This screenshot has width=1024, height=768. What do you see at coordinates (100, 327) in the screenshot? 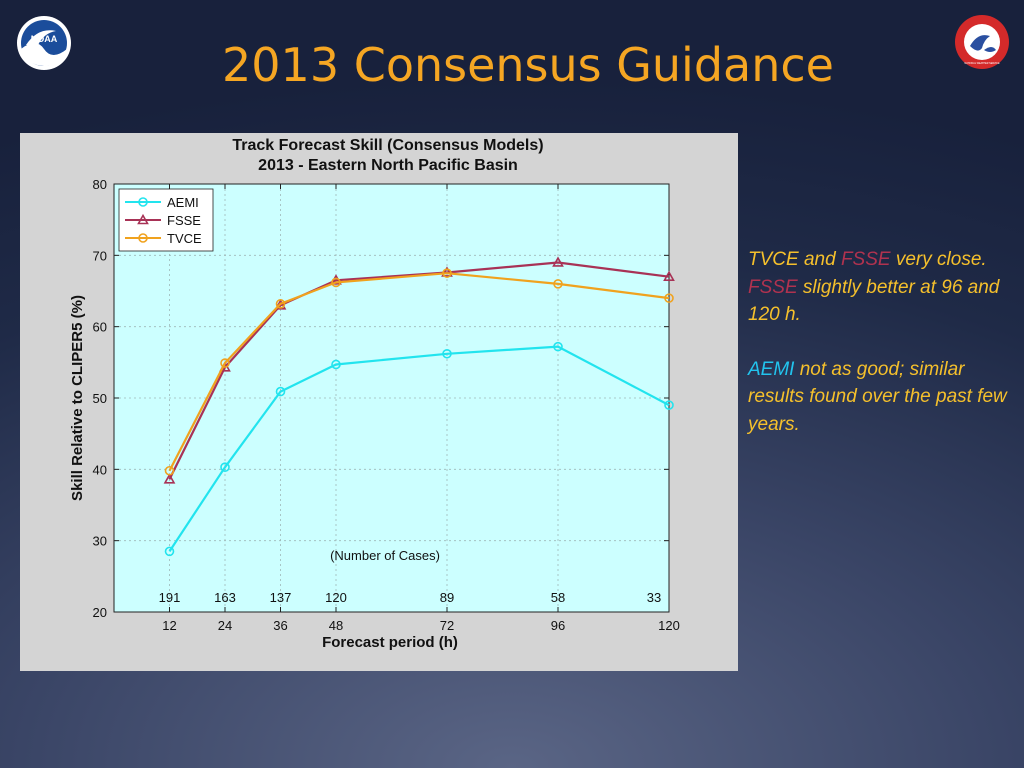
I see `y-tick-label: 60` at bounding box center [100, 327].